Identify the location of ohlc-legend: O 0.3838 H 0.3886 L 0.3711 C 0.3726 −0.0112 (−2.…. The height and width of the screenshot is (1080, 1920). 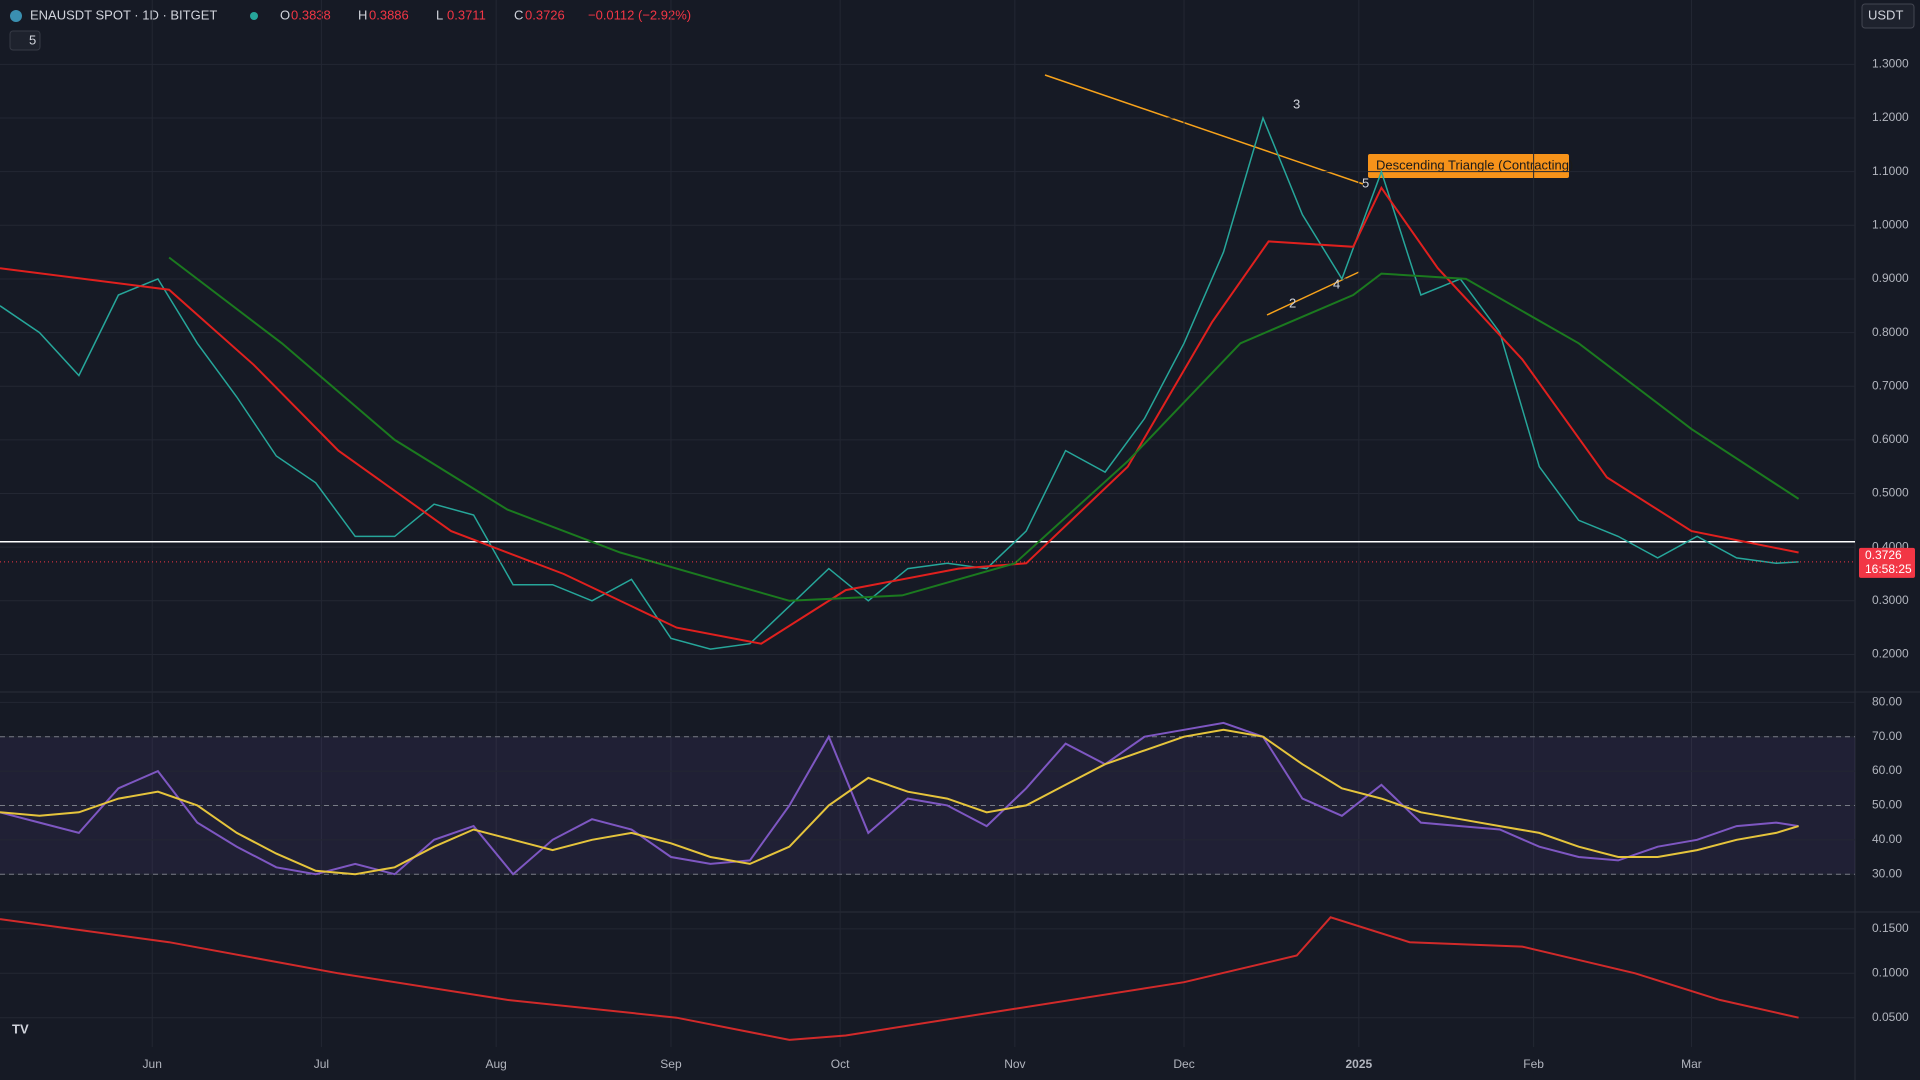
(485, 14).